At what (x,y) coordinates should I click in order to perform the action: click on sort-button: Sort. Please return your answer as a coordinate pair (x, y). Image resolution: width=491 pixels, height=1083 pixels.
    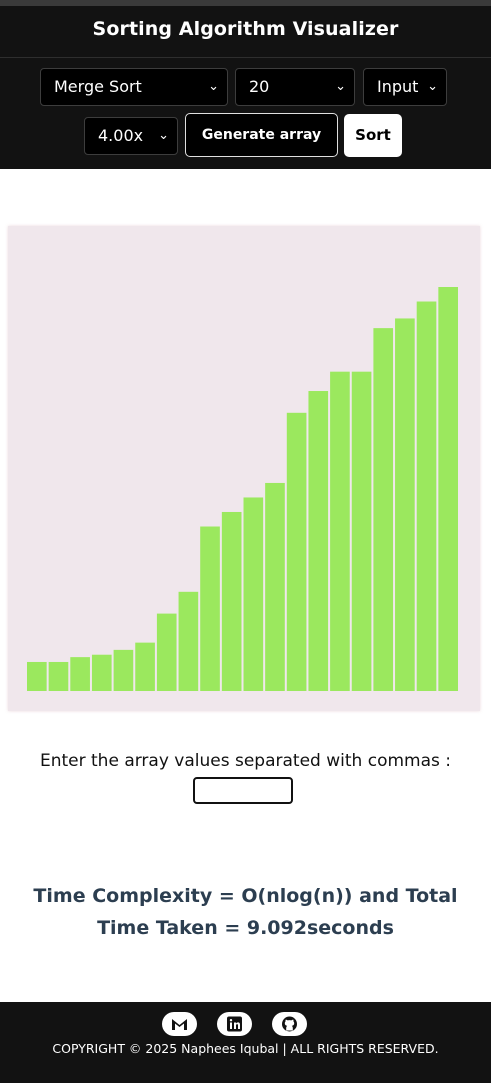
    Looking at the image, I should click on (373, 135).